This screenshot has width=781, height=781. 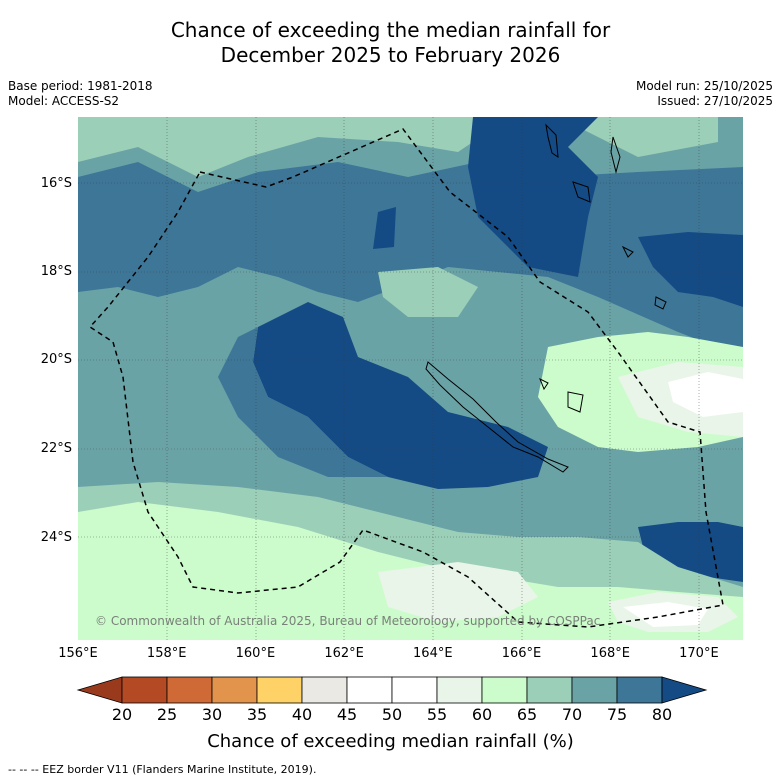 I want to click on colorbar-cells, so click(x=392, y=690).